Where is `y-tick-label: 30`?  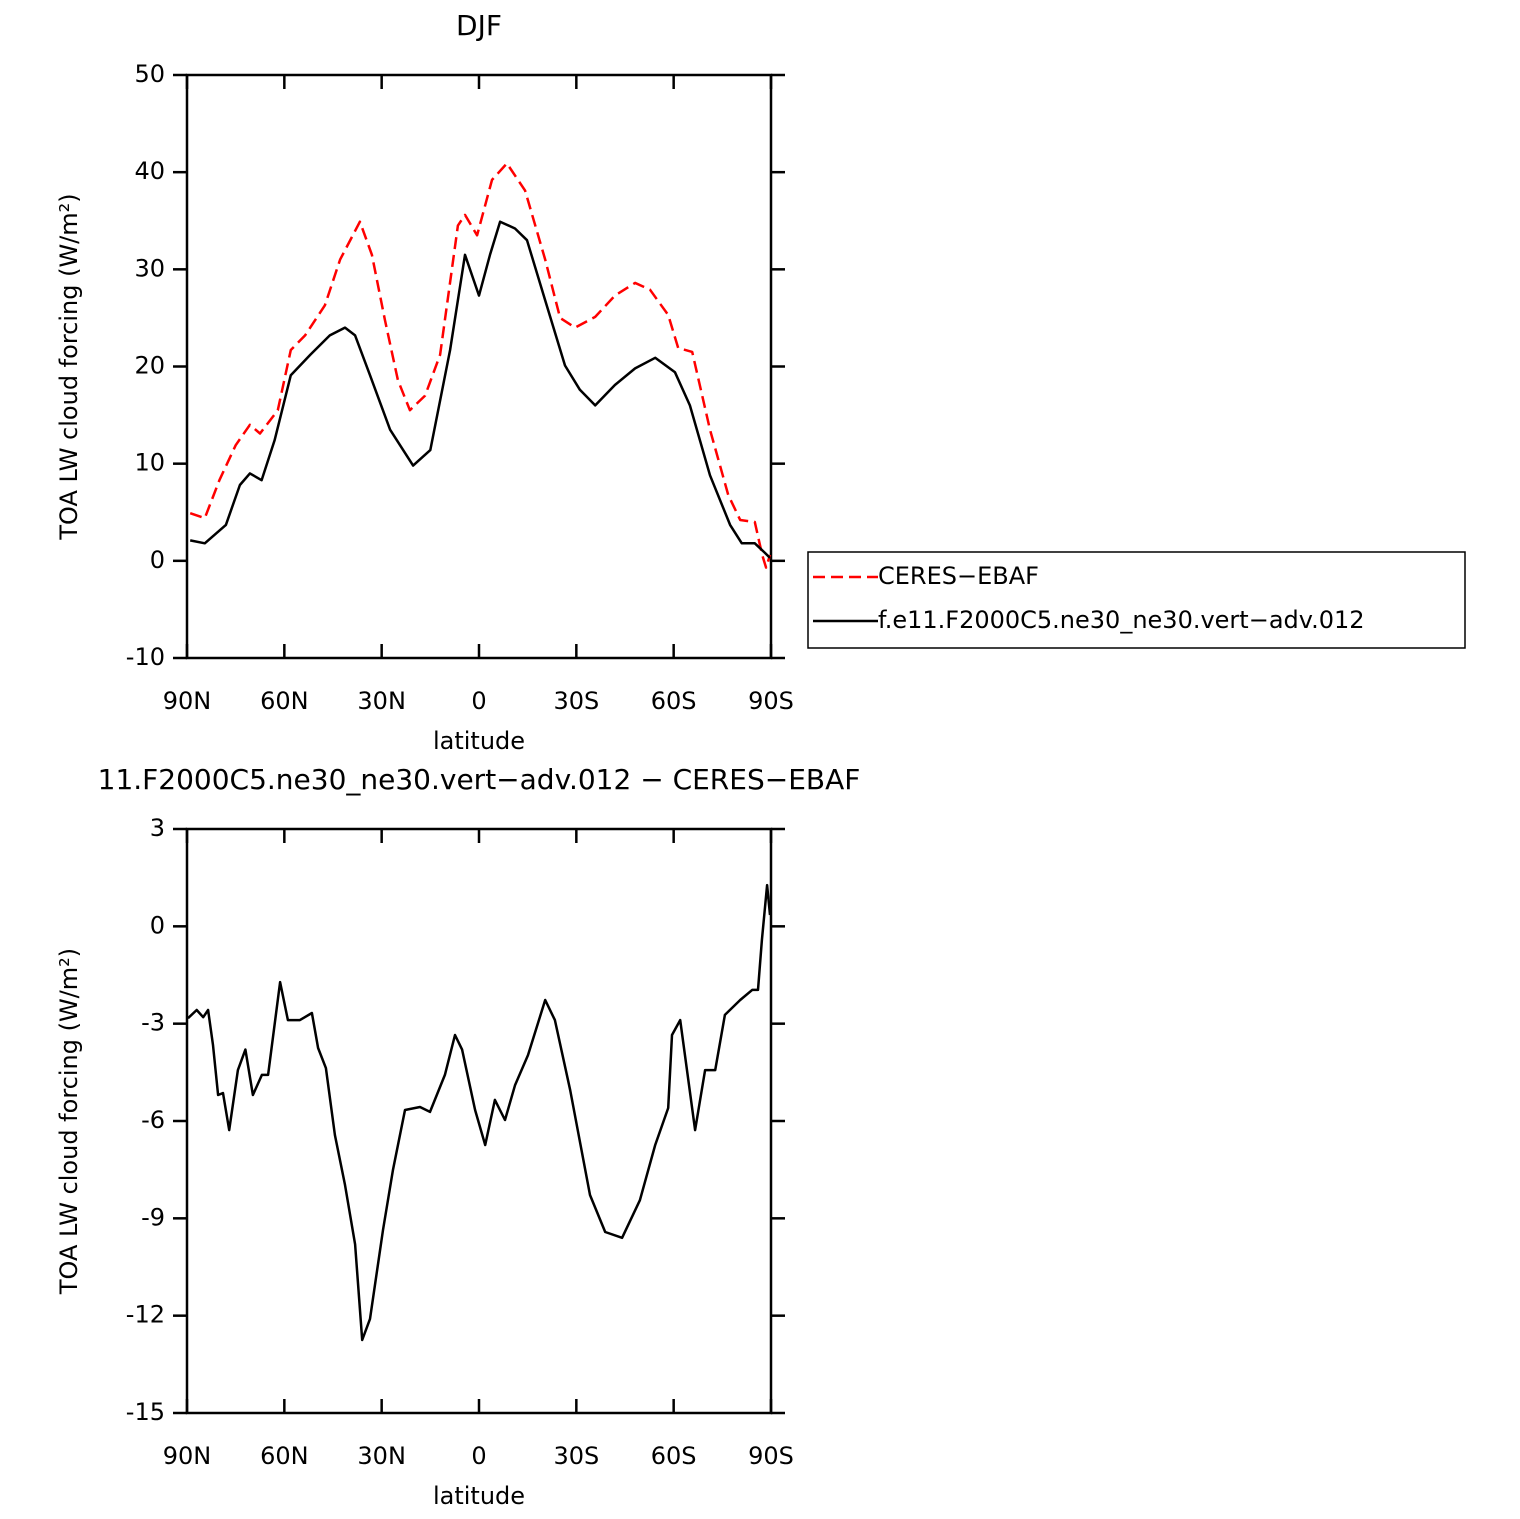
y-tick-label: 30 is located at coordinates (149, 268).